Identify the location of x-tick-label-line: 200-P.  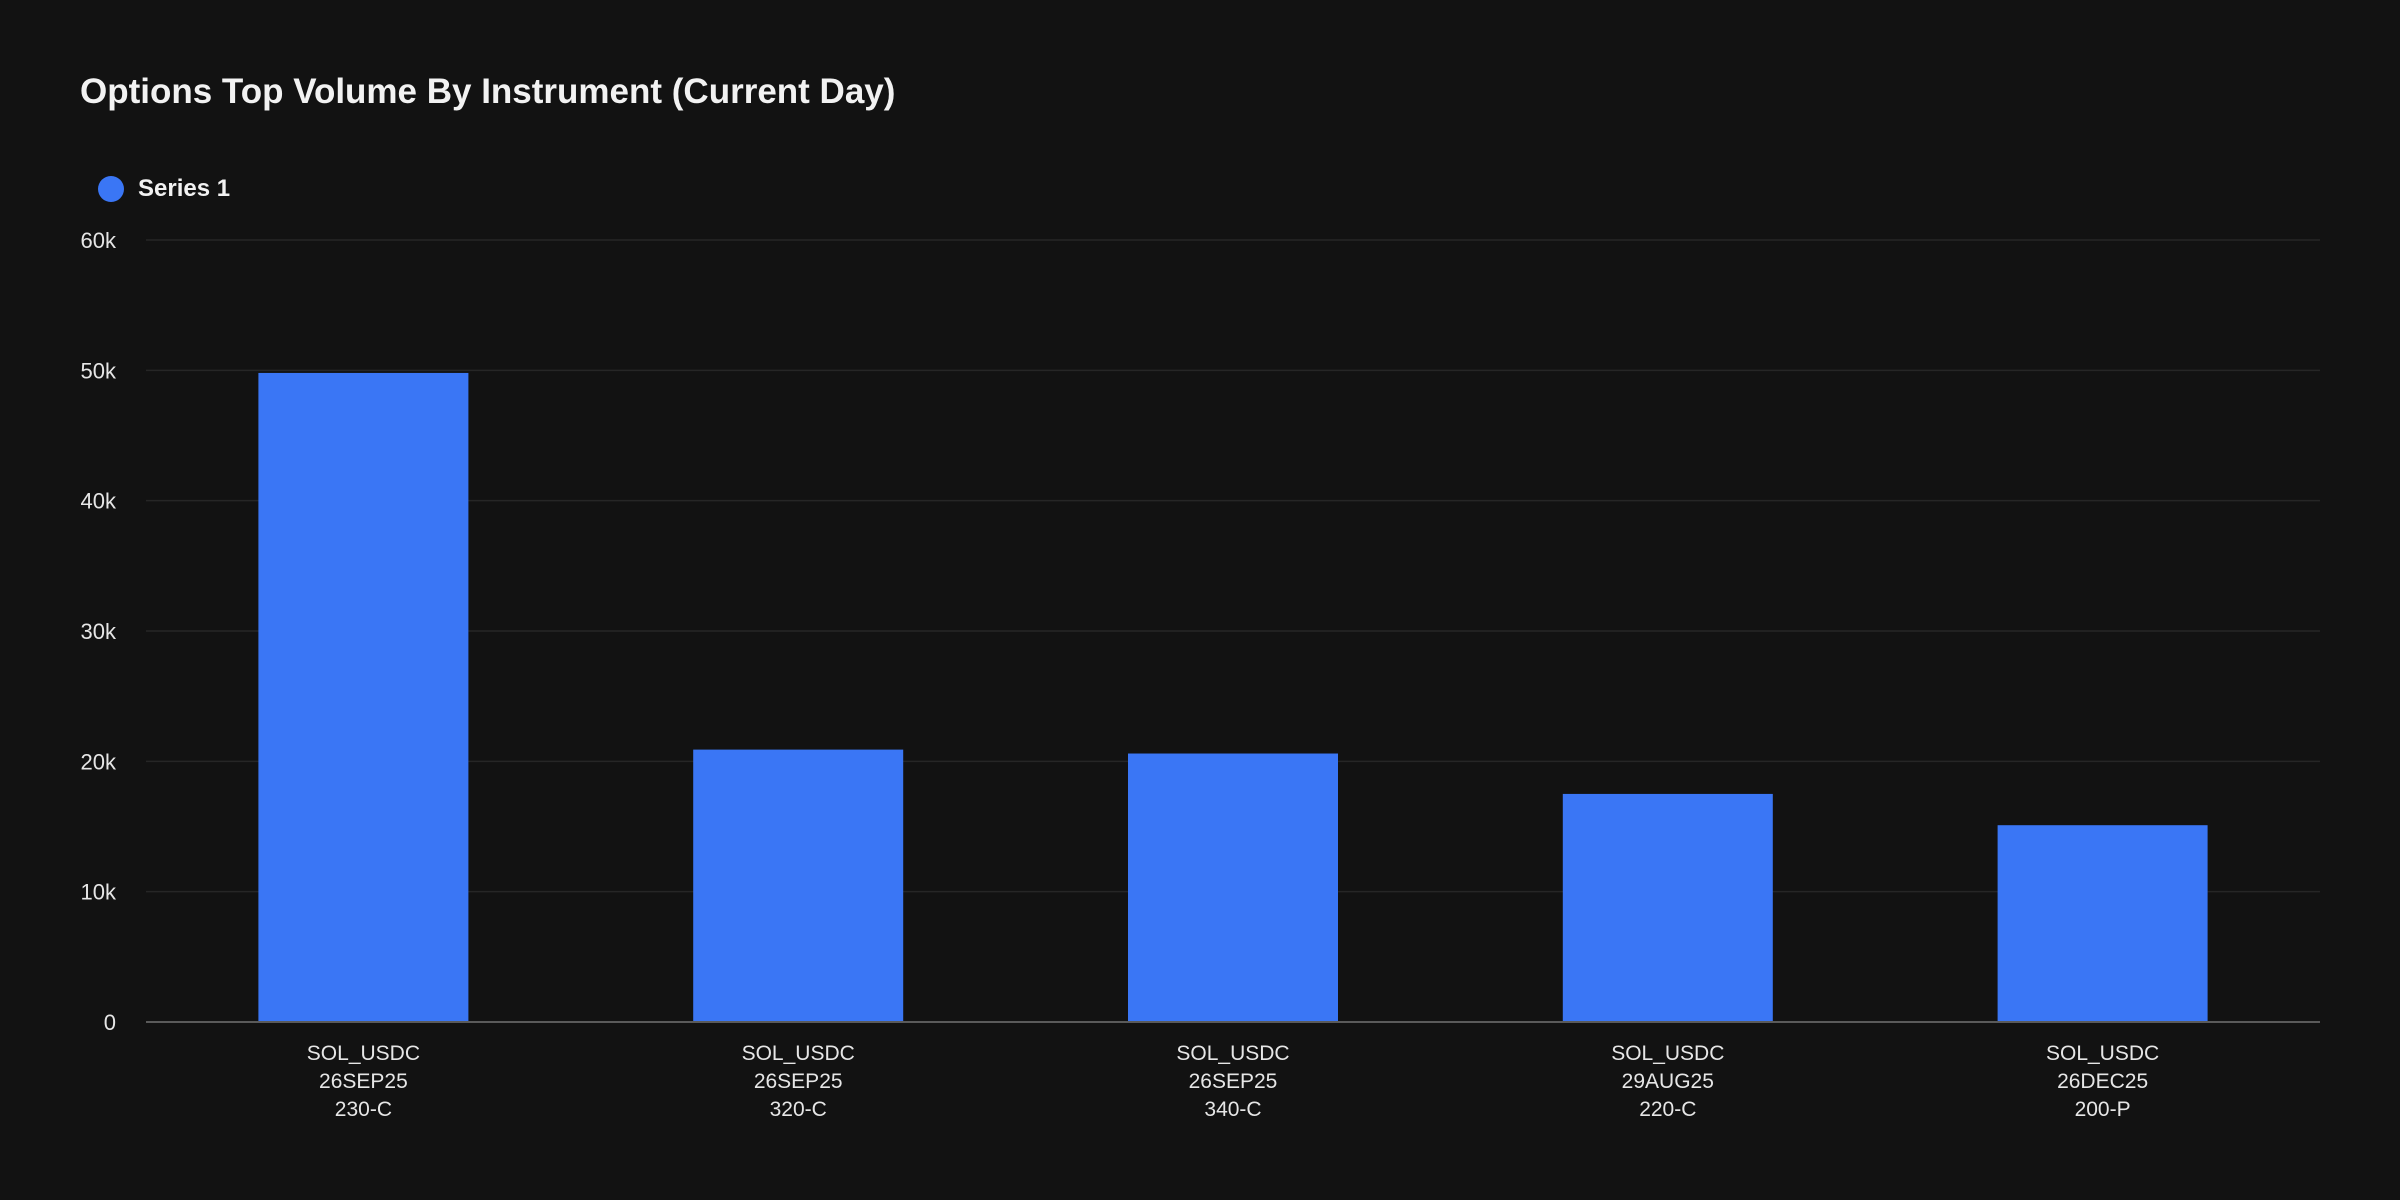
(2103, 1109).